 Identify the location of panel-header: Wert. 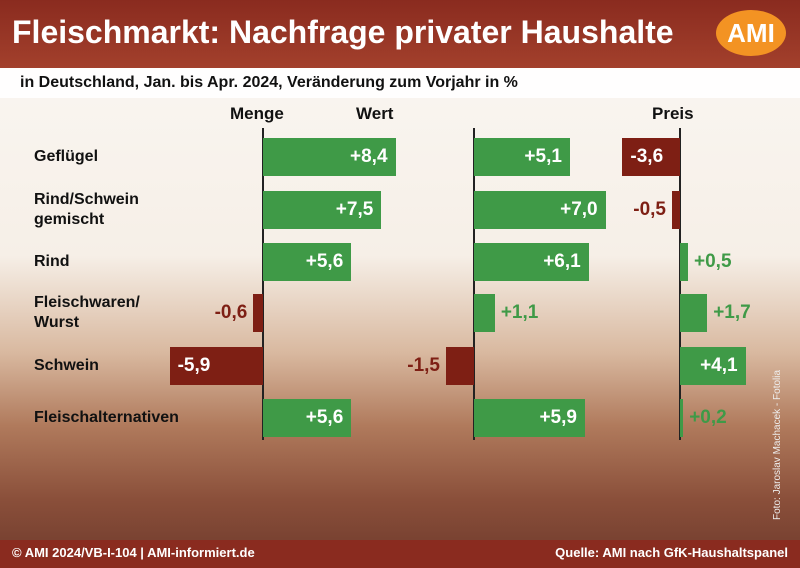
(375, 113).